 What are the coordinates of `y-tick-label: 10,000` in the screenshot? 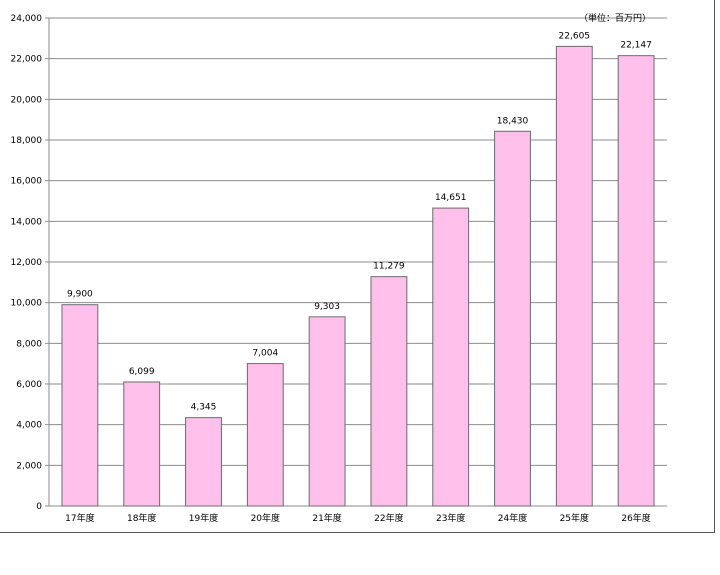 It's located at (27, 304).